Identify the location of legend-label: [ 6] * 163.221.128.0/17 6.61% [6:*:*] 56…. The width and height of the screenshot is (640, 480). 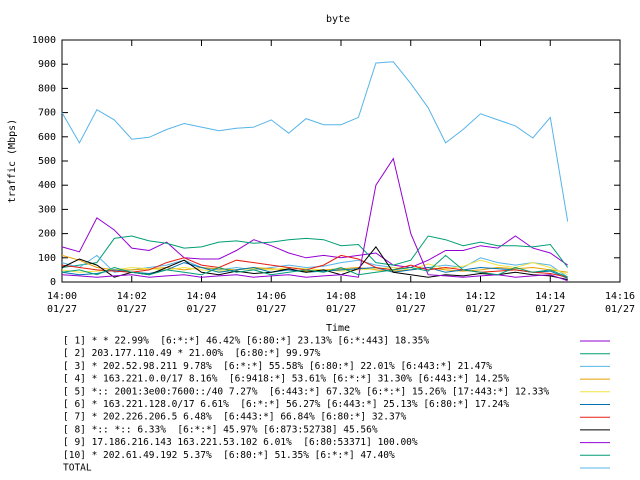
(286, 404).